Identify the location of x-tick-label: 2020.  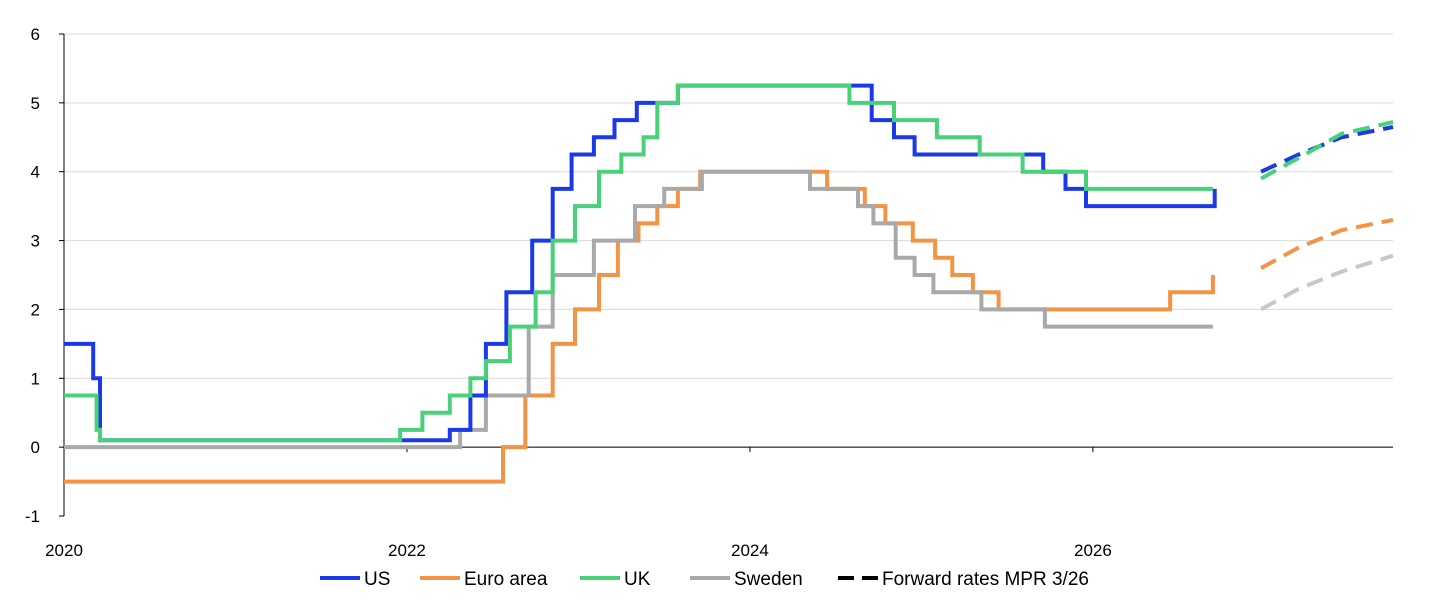
(64, 550).